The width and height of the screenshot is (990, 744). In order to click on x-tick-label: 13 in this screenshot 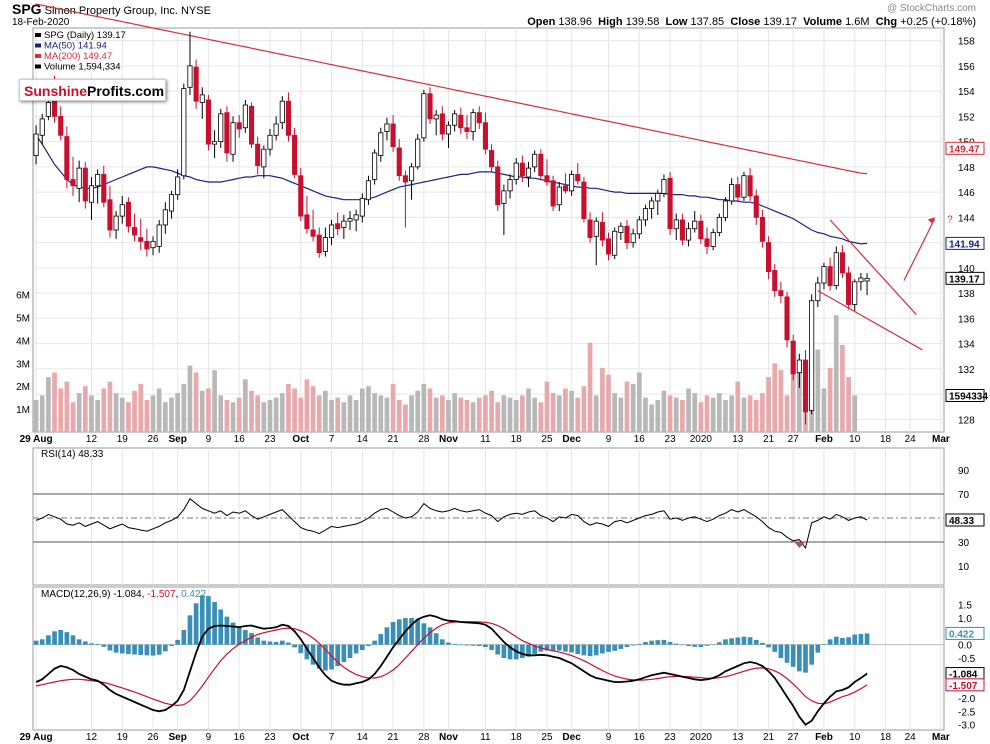, I will do `click(738, 439)`.